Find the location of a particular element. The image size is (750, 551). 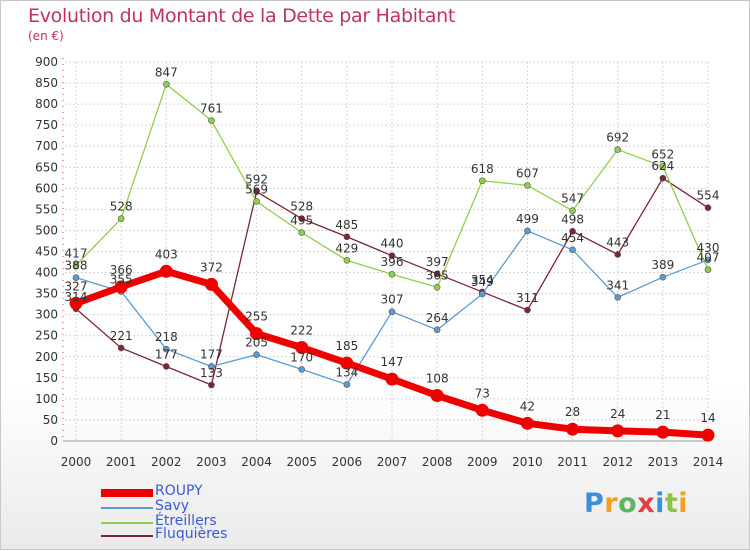

data-label-fluquieres-2011: 498 is located at coordinates (572, 219).